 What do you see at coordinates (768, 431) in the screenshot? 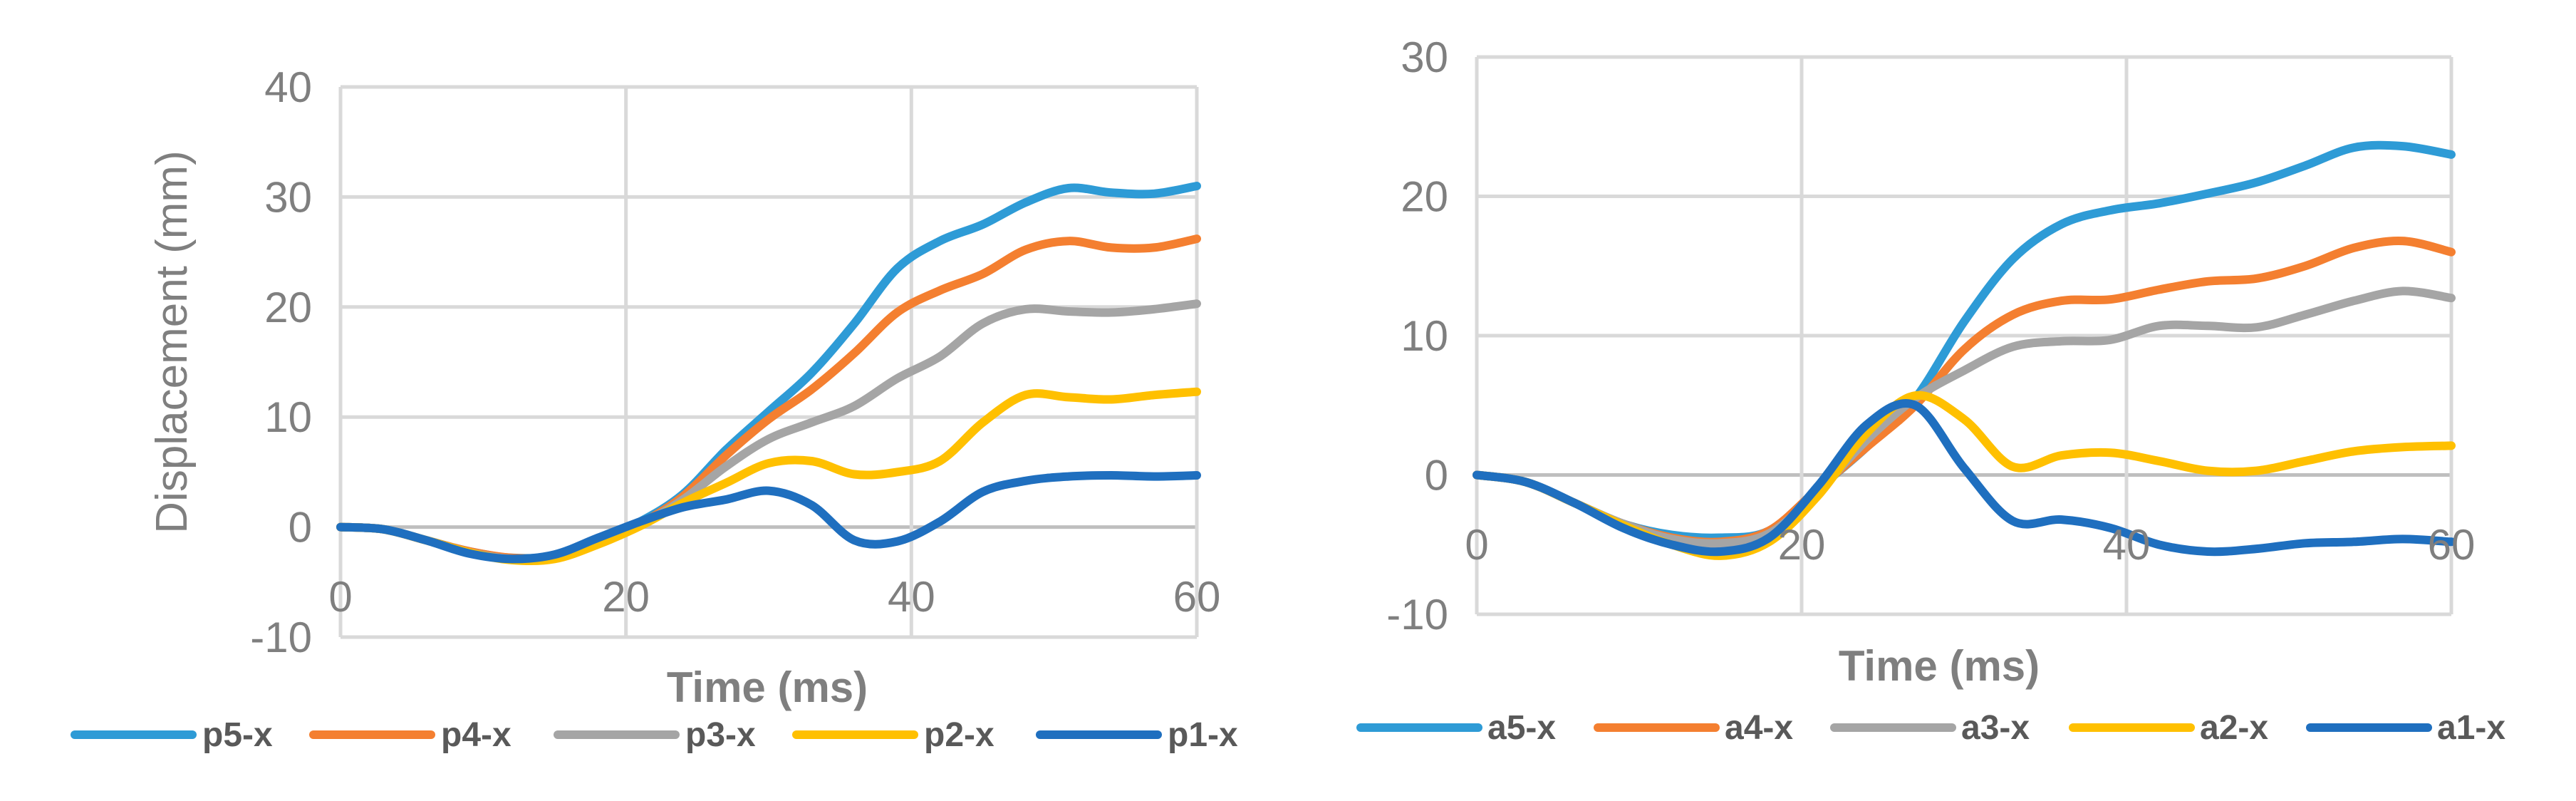
I see `left-chart-series-p3-x` at bounding box center [768, 431].